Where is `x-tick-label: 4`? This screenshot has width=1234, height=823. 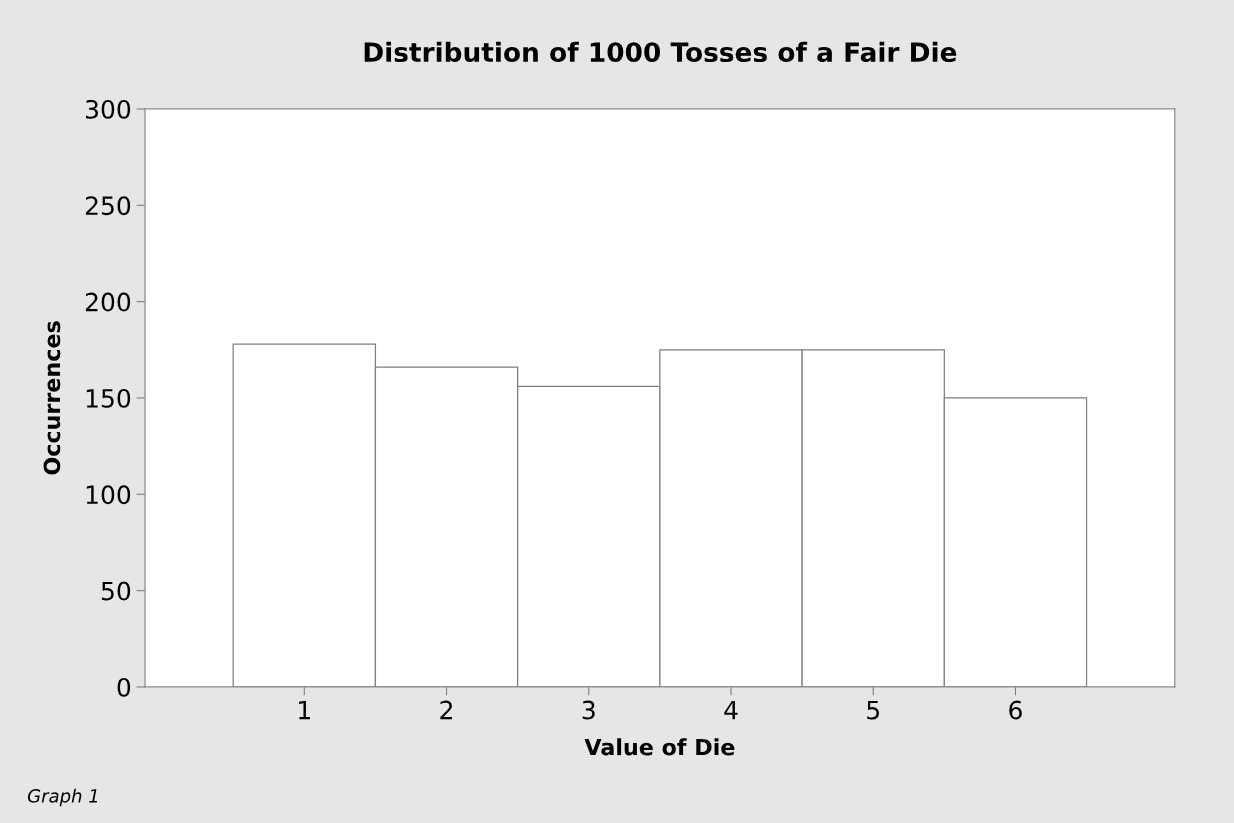
x-tick-label: 4 is located at coordinates (731, 710).